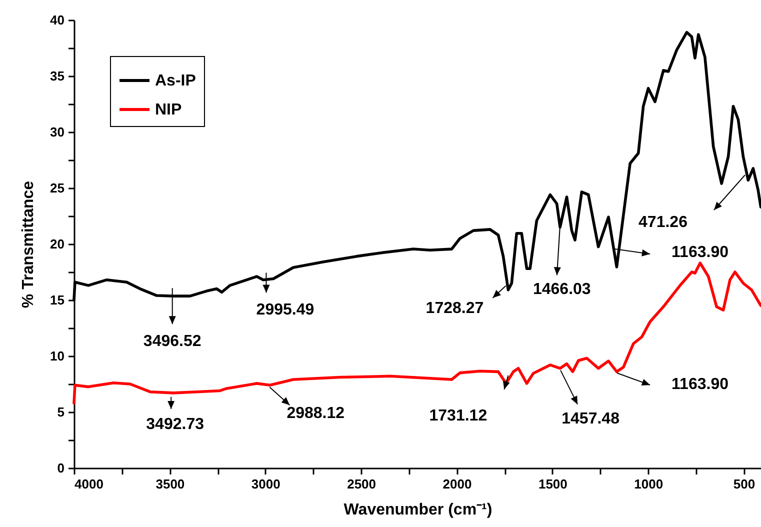  Describe the element at coordinates (744, 484) in the screenshot. I see `x-tick-label: 500` at that location.